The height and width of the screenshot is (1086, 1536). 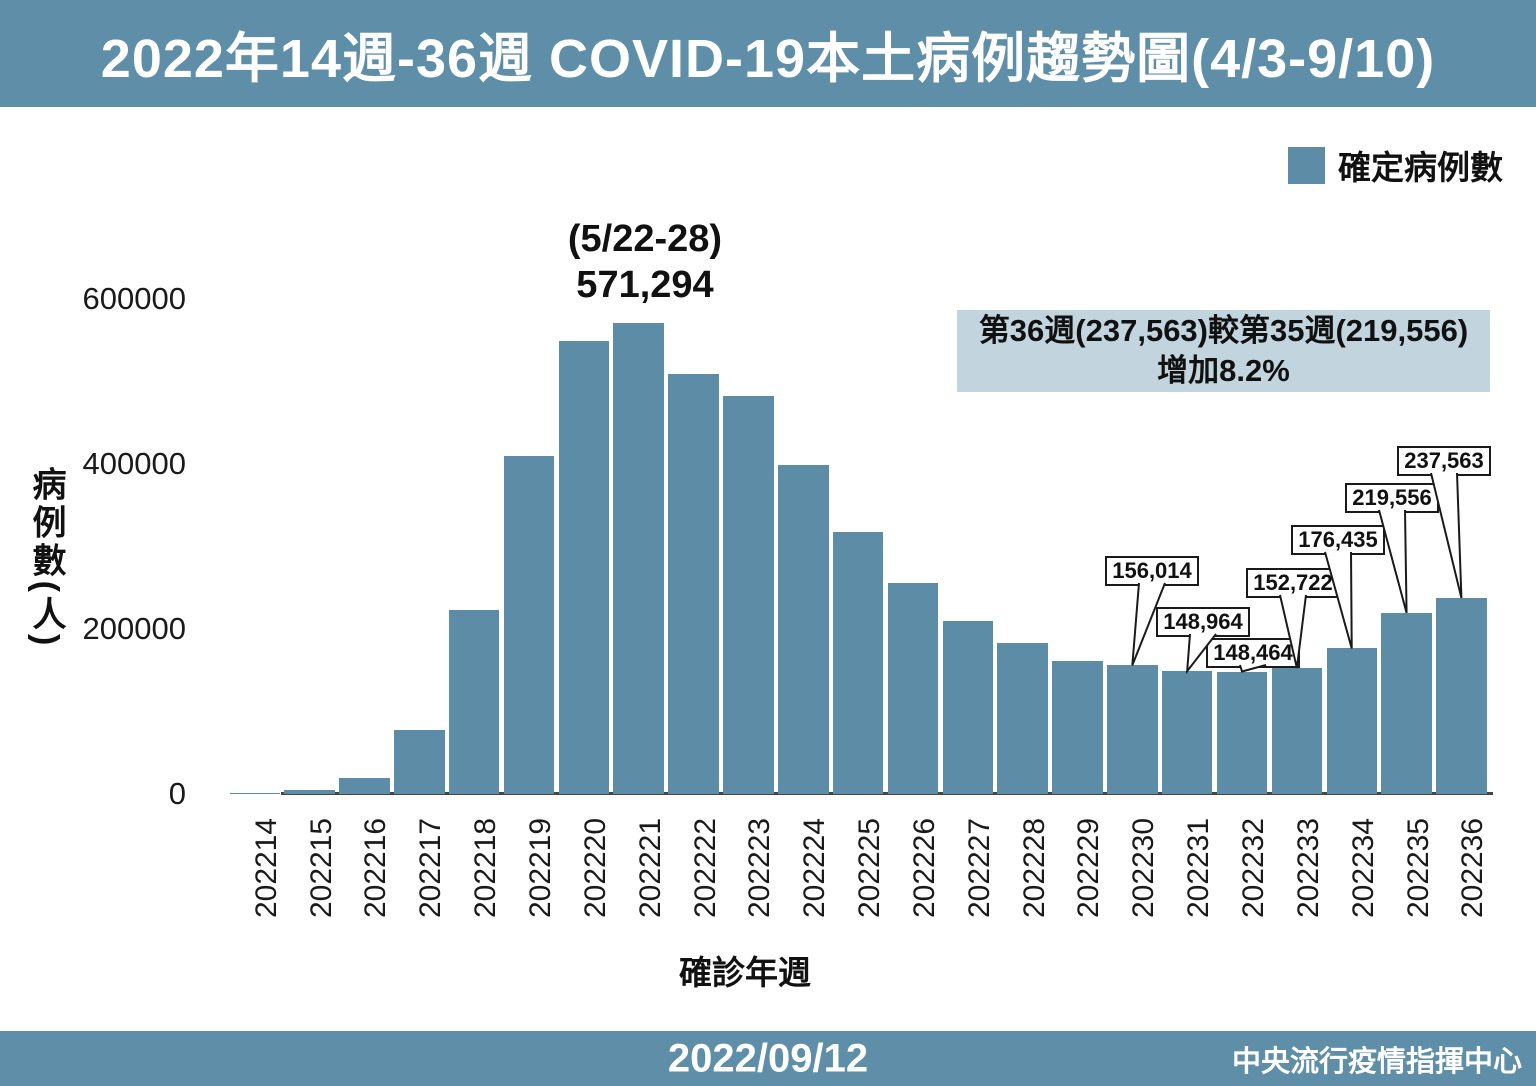 What do you see at coordinates (1306, 165) in the screenshot?
I see `legend-swatch` at bounding box center [1306, 165].